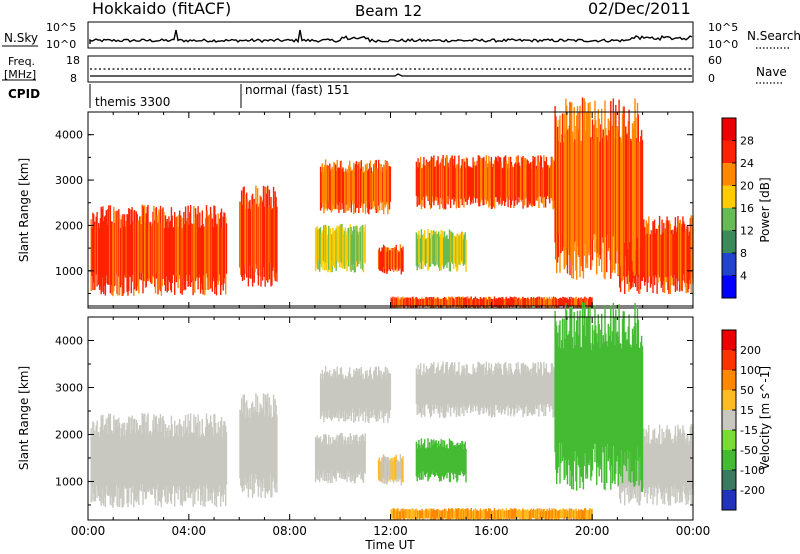 This screenshot has height=554, width=800. What do you see at coordinates (161, 9) in the screenshot?
I see `station-title: Hokkaido (fitACF)` at bounding box center [161, 9].